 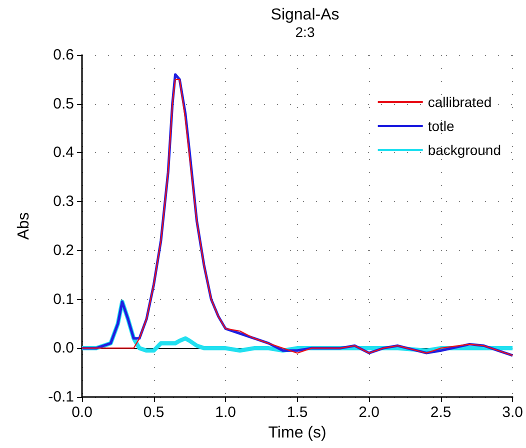 What do you see at coordinates (63, 250) in the screenshot?
I see `y-tick-label: 0.2` at bounding box center [63, 250].